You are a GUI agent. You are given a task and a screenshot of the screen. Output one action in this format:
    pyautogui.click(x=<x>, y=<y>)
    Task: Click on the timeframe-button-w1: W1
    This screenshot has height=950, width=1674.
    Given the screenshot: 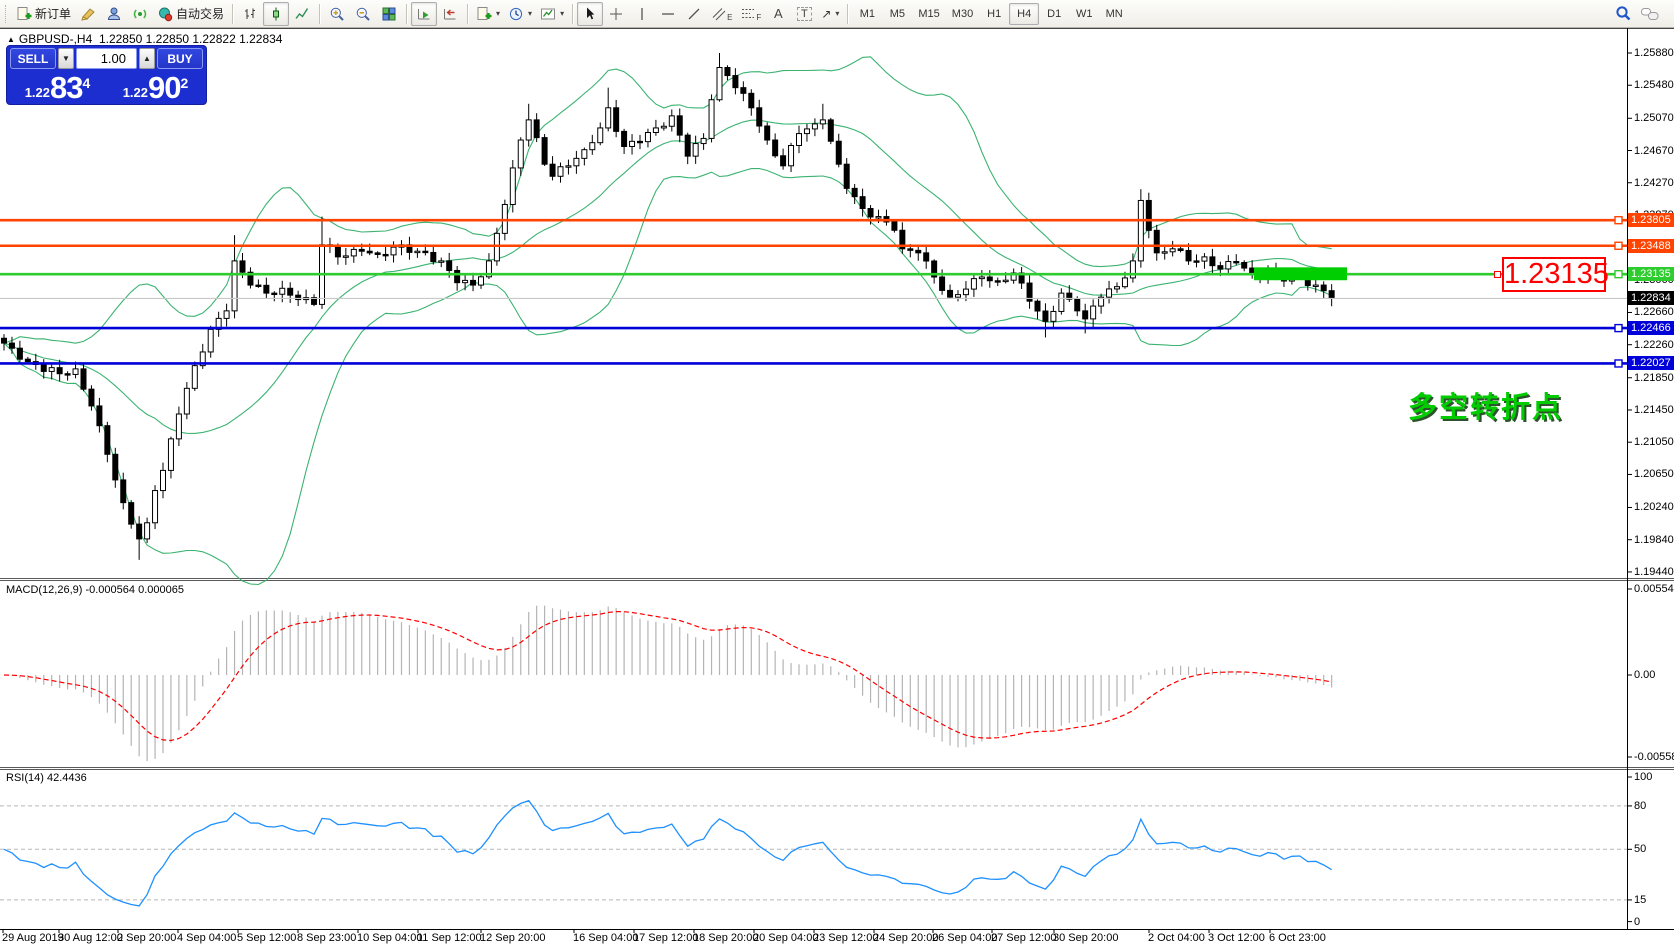 What is the action you would take?
    pyautogui.click(x=1084, y=13)
    